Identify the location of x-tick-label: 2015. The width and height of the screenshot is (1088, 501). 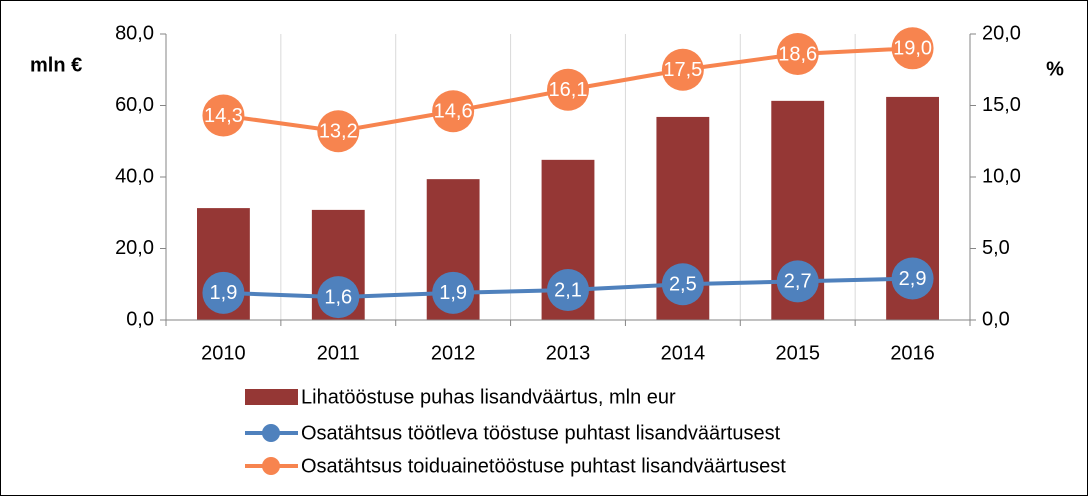
(797, 353).